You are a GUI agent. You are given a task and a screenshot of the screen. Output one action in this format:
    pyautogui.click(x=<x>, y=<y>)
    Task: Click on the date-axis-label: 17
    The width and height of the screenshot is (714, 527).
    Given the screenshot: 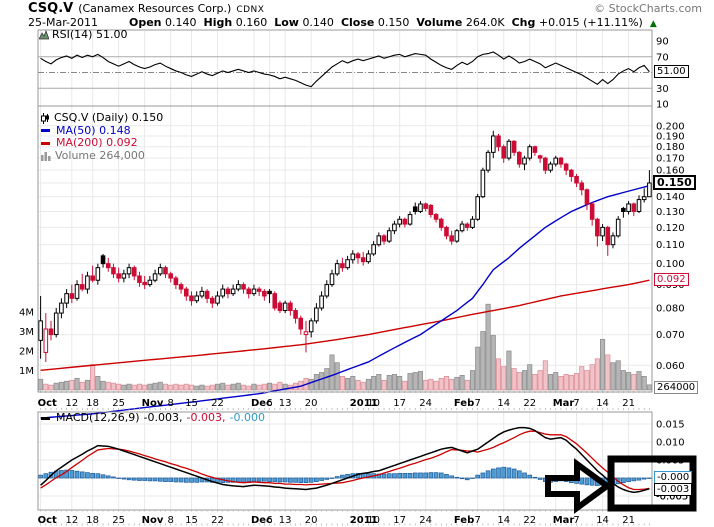 What is the action you would take?
    pyautogui.click(x=399, y=403)
    